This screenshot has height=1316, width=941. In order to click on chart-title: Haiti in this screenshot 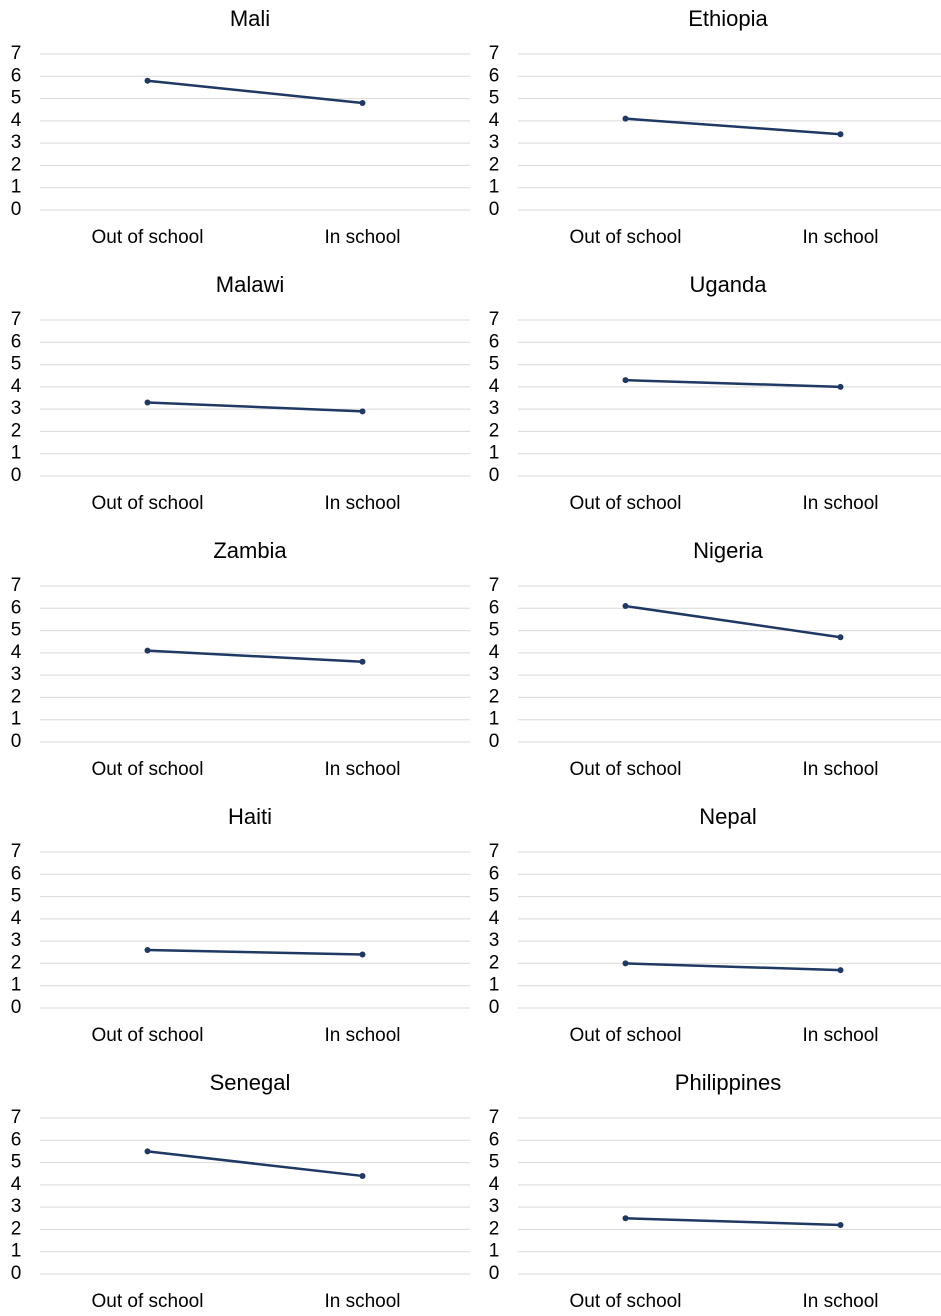, I will do `click(250, 816)`.